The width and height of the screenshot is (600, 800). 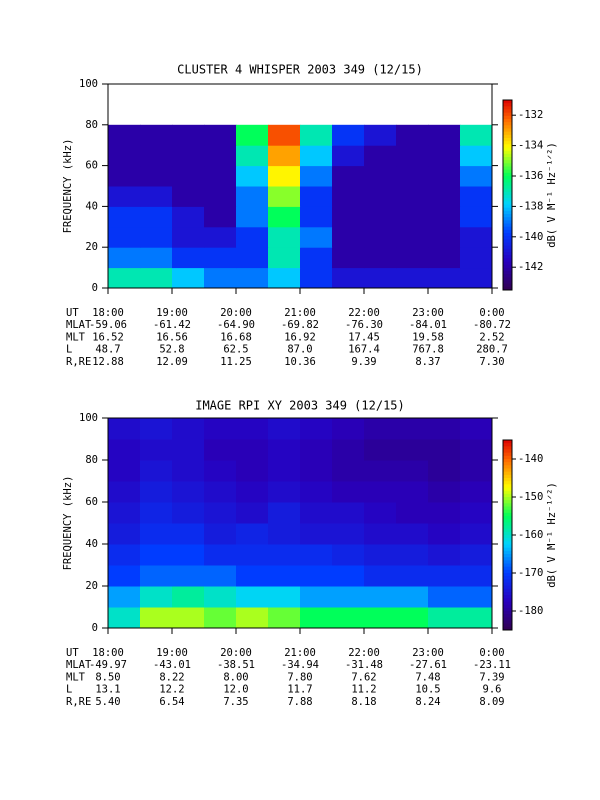 What do you see at coordinates (172, 665) in the screenshot?
I see `ephemeris-value: -43.01` at bounding box center [172, 665].